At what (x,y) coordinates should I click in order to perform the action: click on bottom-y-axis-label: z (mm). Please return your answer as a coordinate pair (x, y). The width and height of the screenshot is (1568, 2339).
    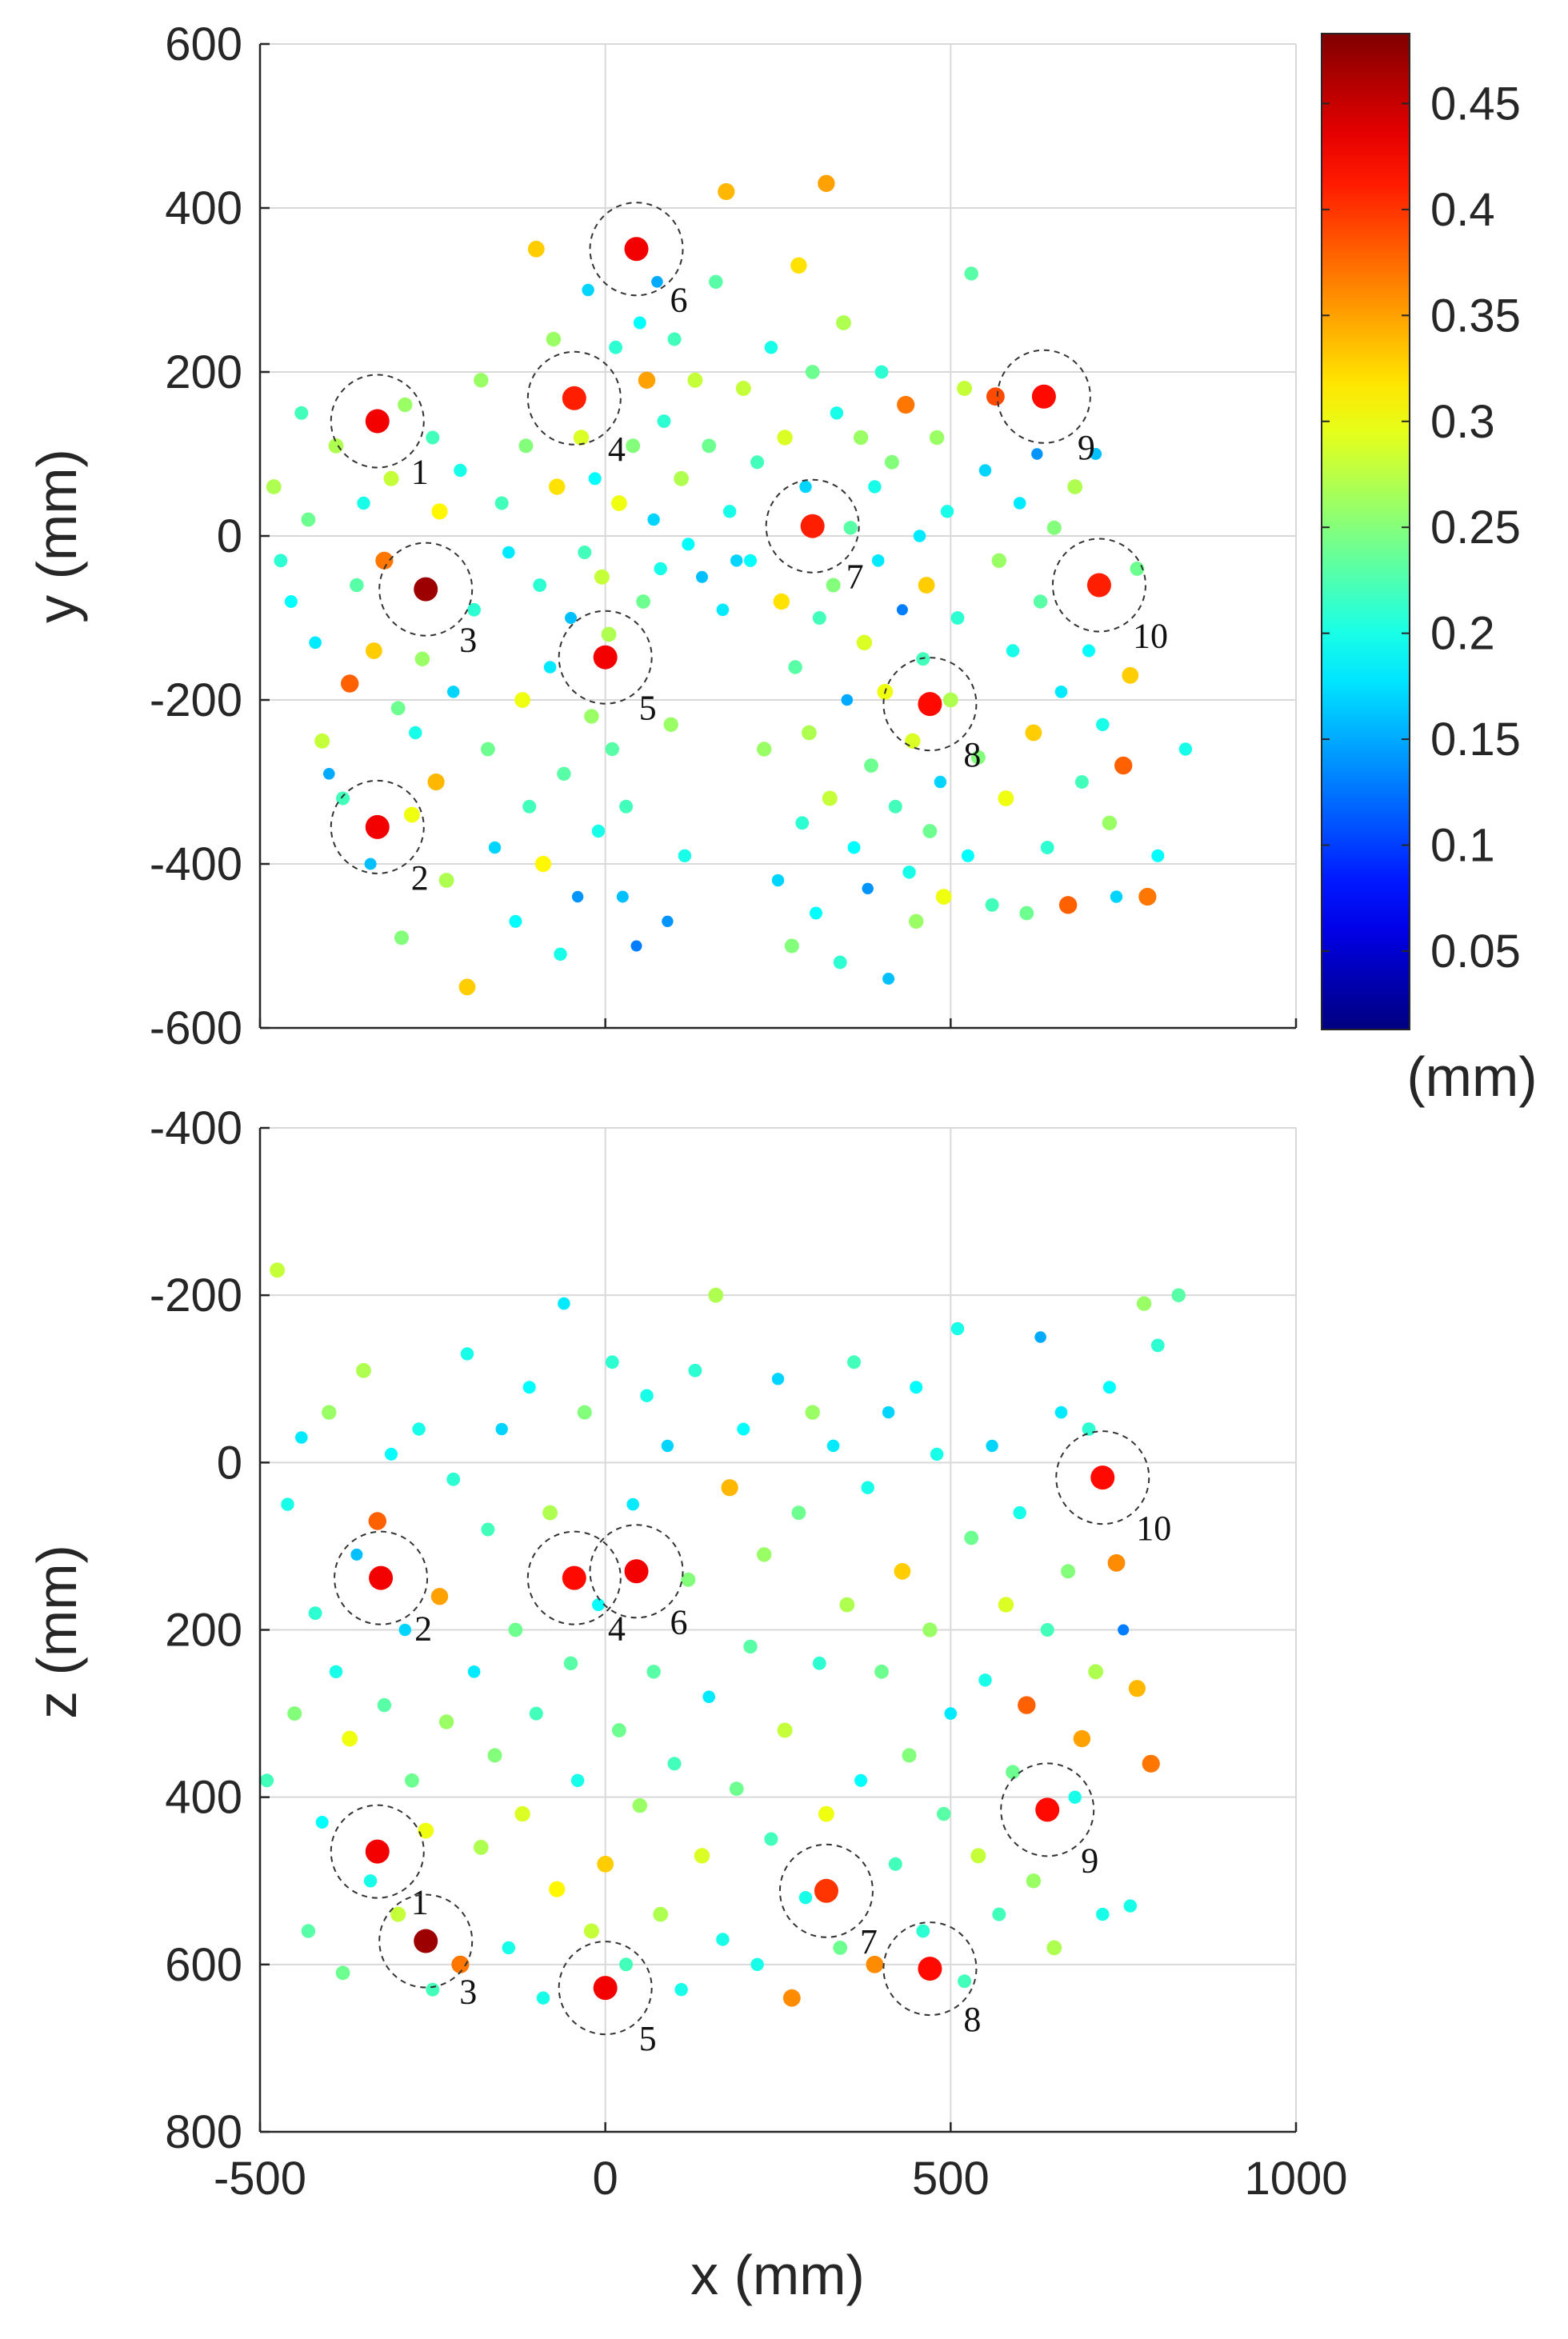
    Looking at the image, I should click on (57, 1632).